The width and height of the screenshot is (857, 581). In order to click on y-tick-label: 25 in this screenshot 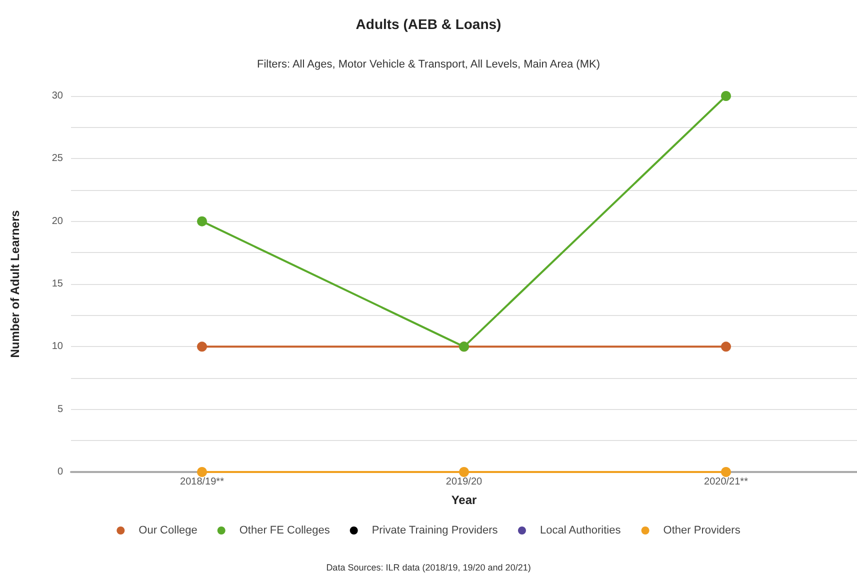, I will do `click(58, 158)`.